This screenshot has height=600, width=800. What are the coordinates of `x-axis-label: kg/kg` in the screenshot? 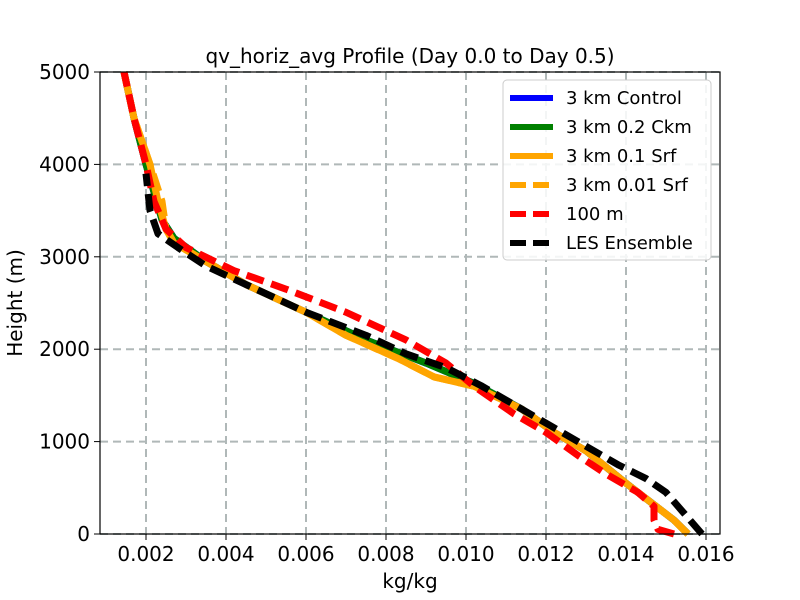 It's located at (409, 581).